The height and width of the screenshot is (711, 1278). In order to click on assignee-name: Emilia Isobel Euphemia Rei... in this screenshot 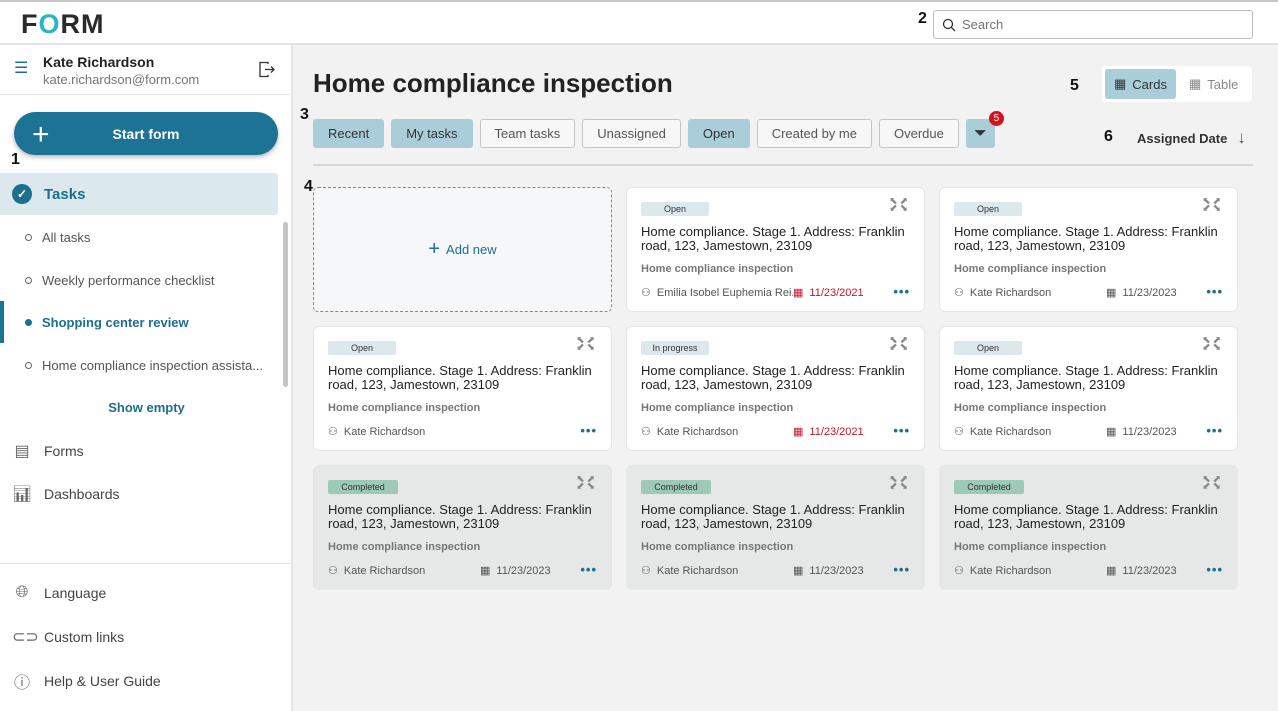, I will do `click(724, 292)`.